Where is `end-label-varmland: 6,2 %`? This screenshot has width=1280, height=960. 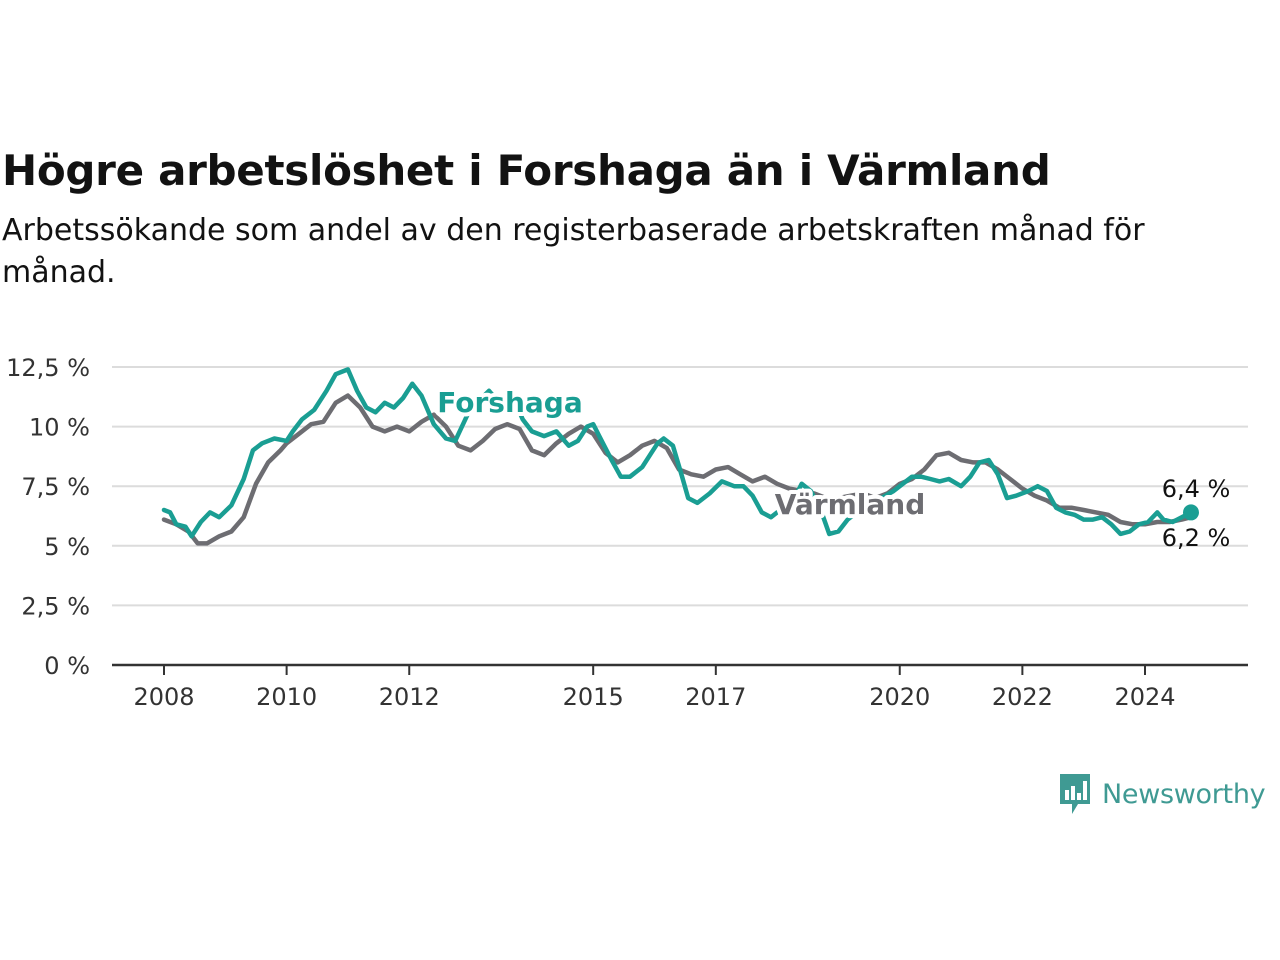
end-label-varmland: 6,2 % is located at coordinates (1196, 538).